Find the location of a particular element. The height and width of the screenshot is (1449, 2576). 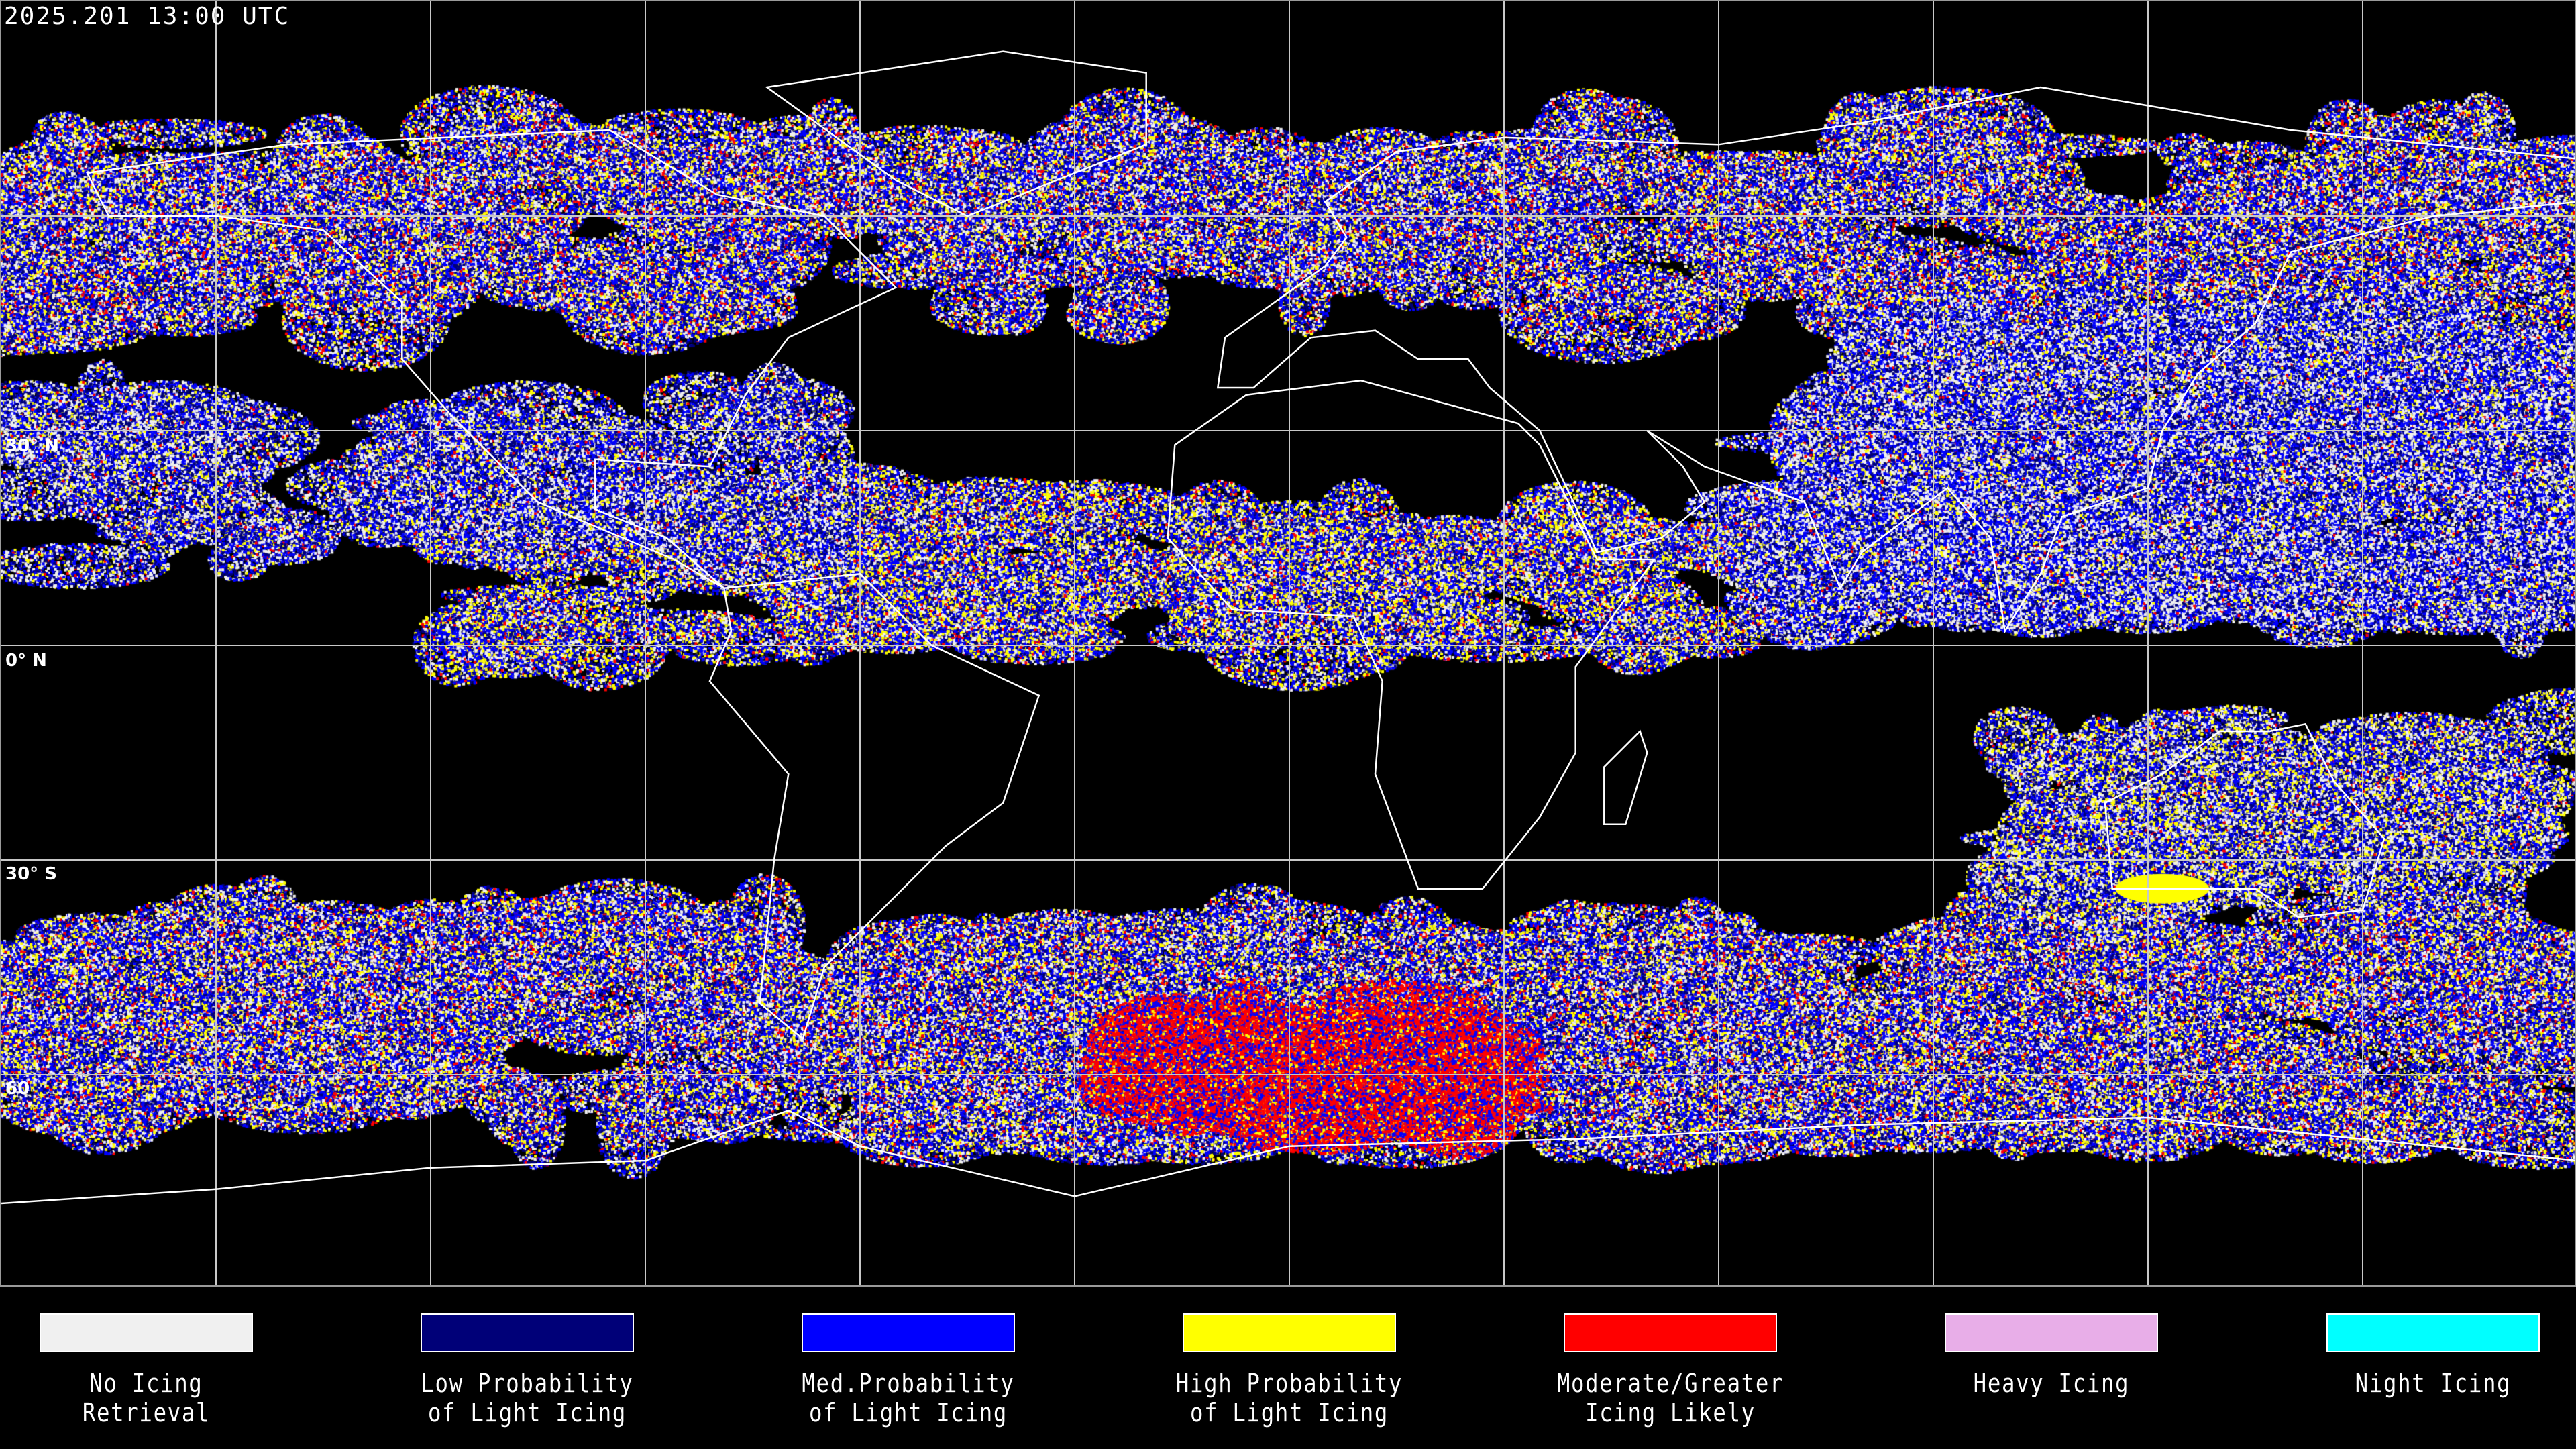

lat-label-30n: 30° N is located at coordinates (32, 446).